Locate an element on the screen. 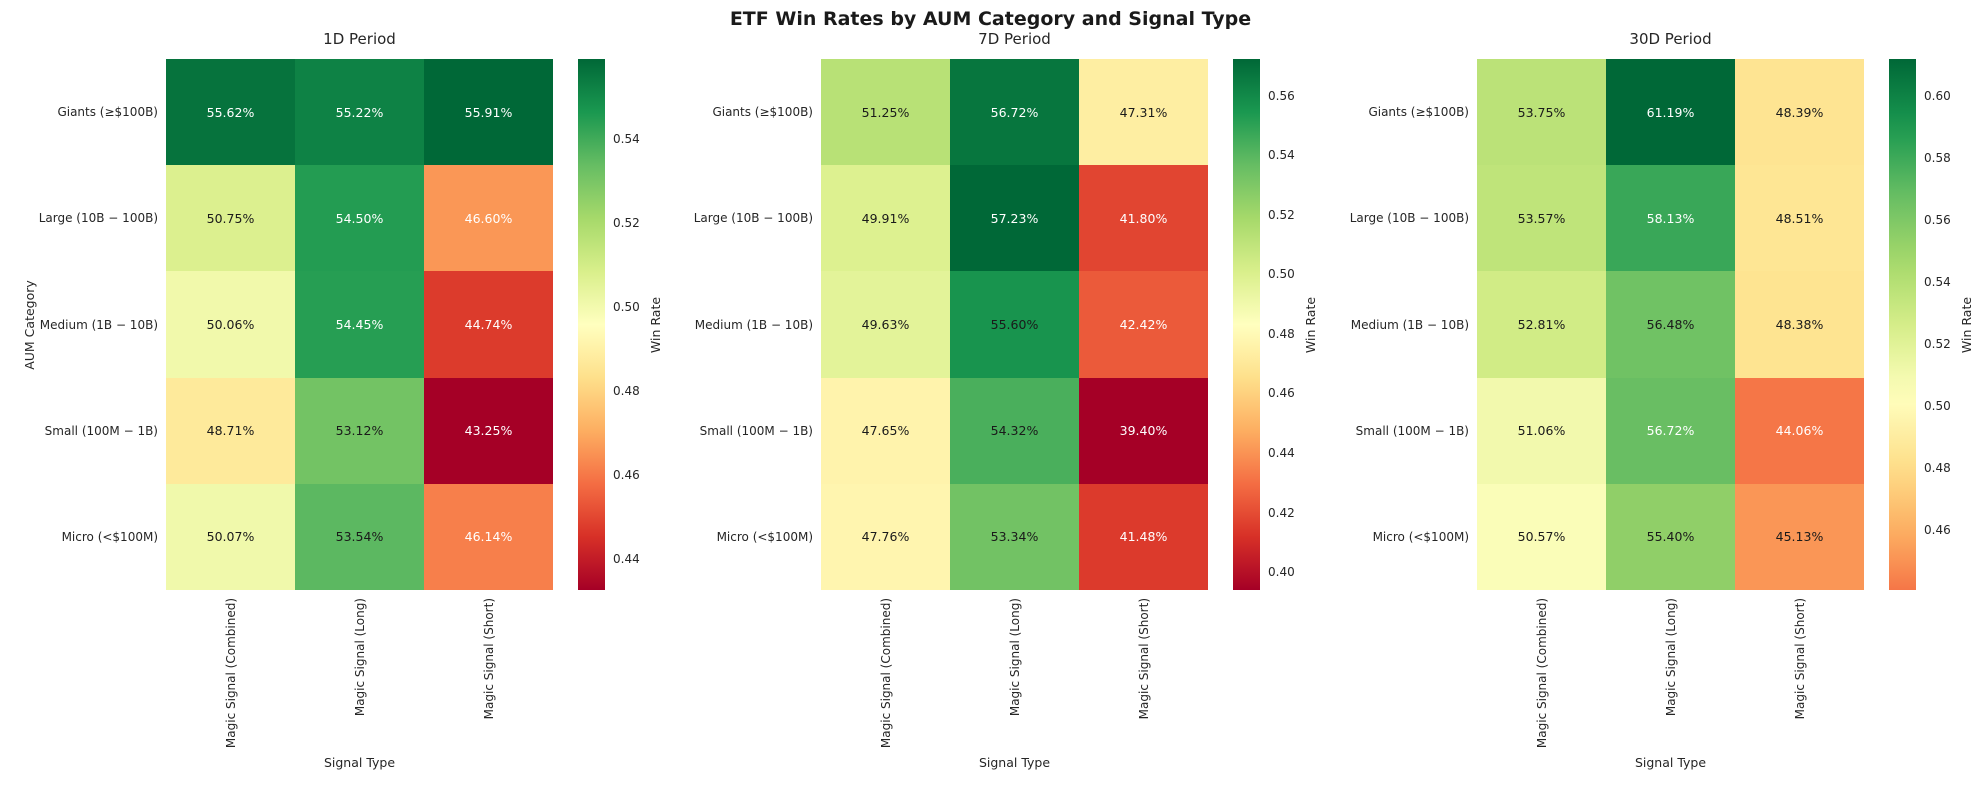  colorbar-axis-label: Win Rate is located at coordinates (1966, 324).